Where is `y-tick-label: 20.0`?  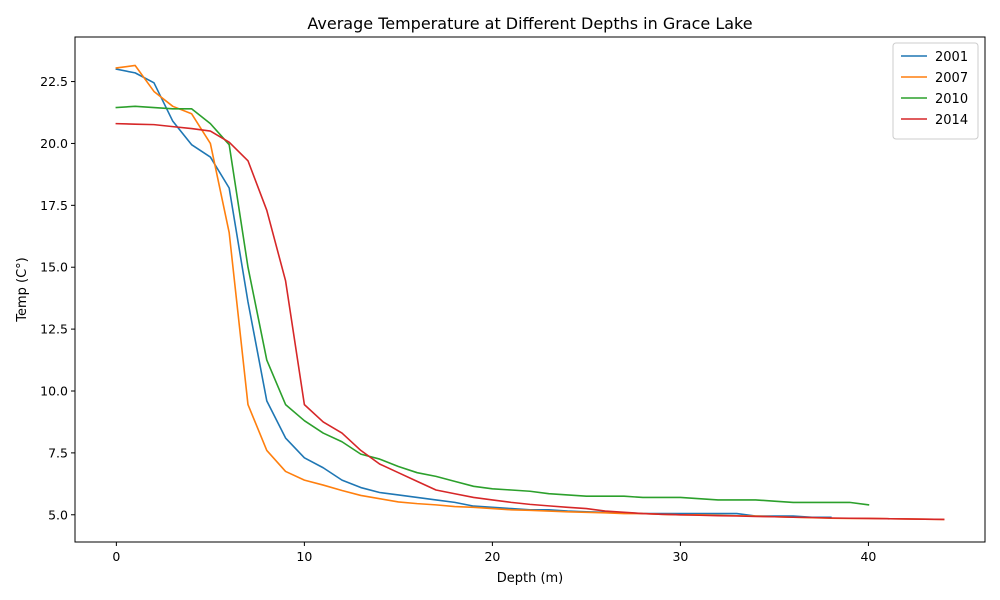
y-tick-label: 20.0 is located at coordinates (54, 143).